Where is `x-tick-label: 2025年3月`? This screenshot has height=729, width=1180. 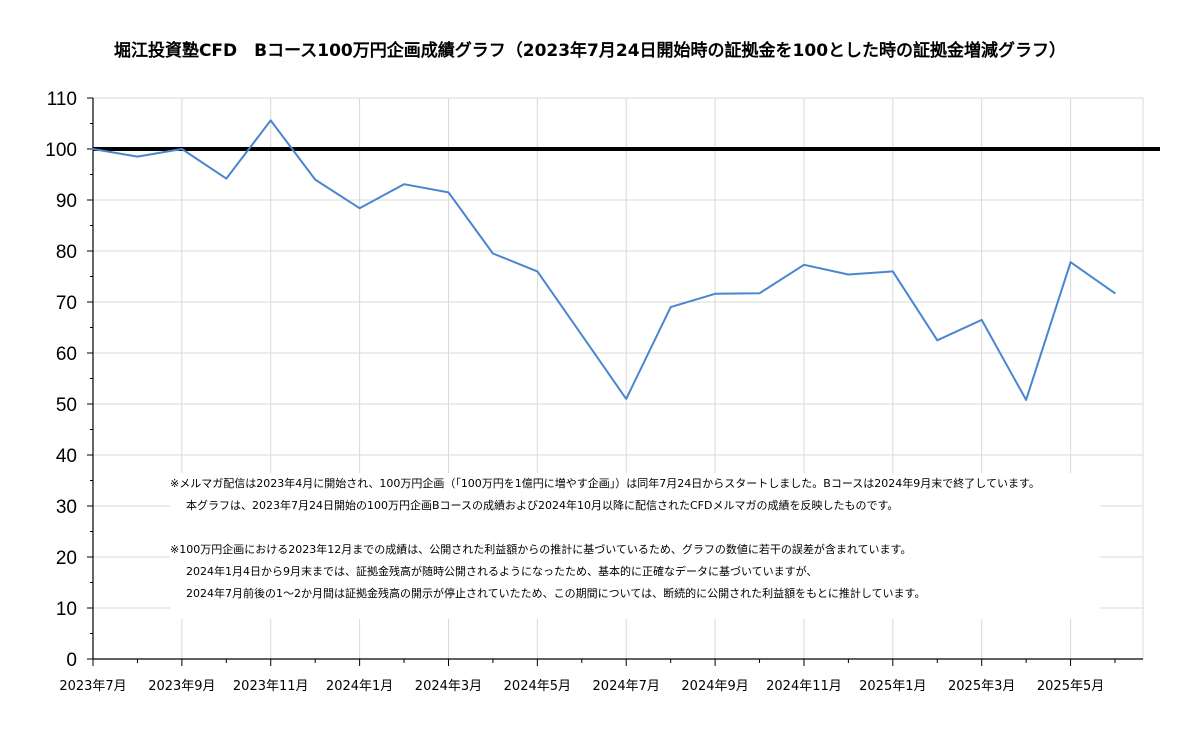
x-tick-label: 2025年3月 is located at coordinates (981, 686).